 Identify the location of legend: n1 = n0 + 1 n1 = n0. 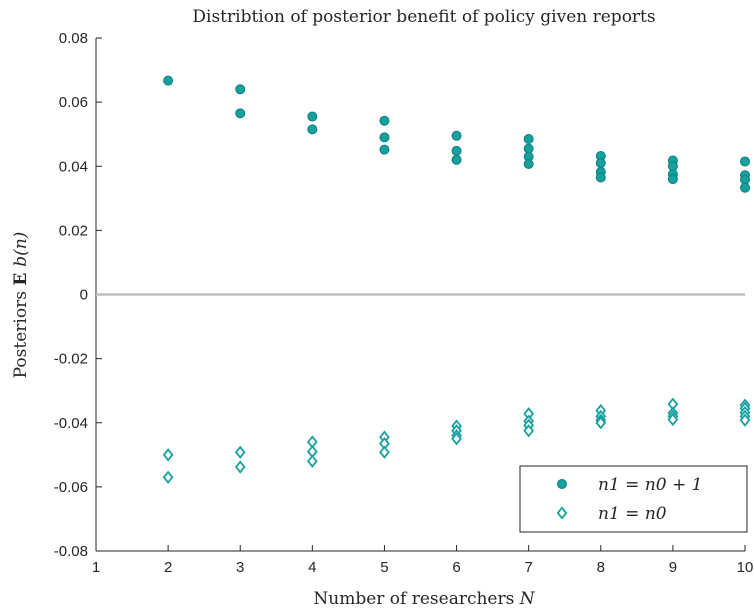
(633, 499).